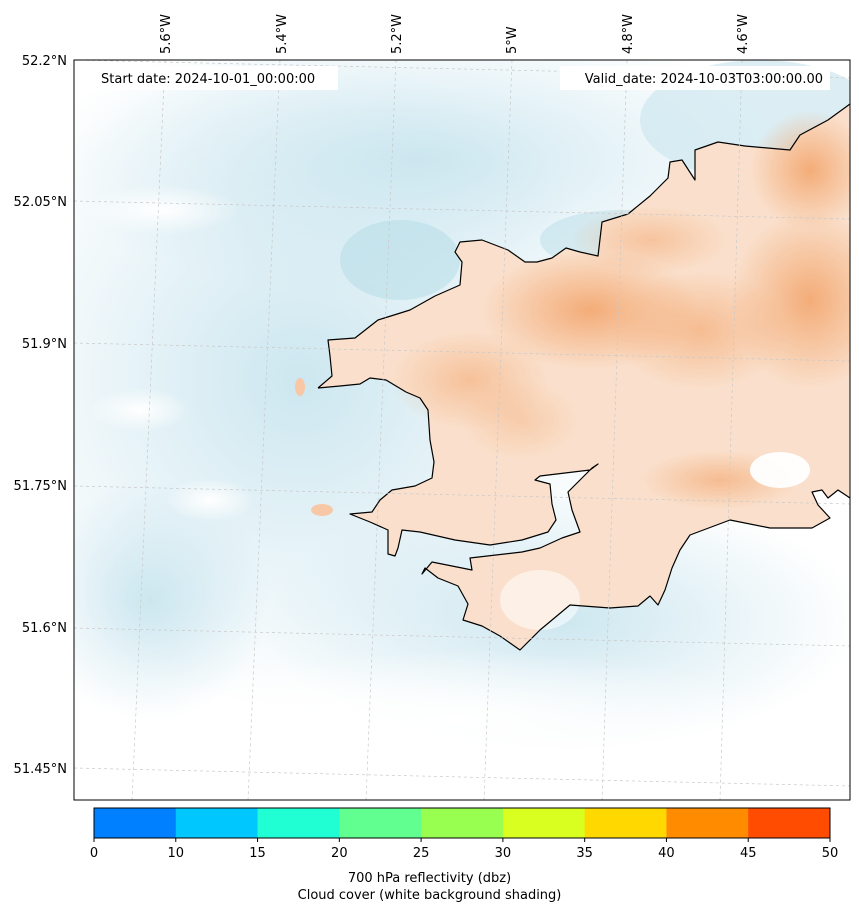 Image resolution: width=859 pixels, height=914 pixels. I want to click on lat-tick-label: 52.2°N, so click(44, 61).